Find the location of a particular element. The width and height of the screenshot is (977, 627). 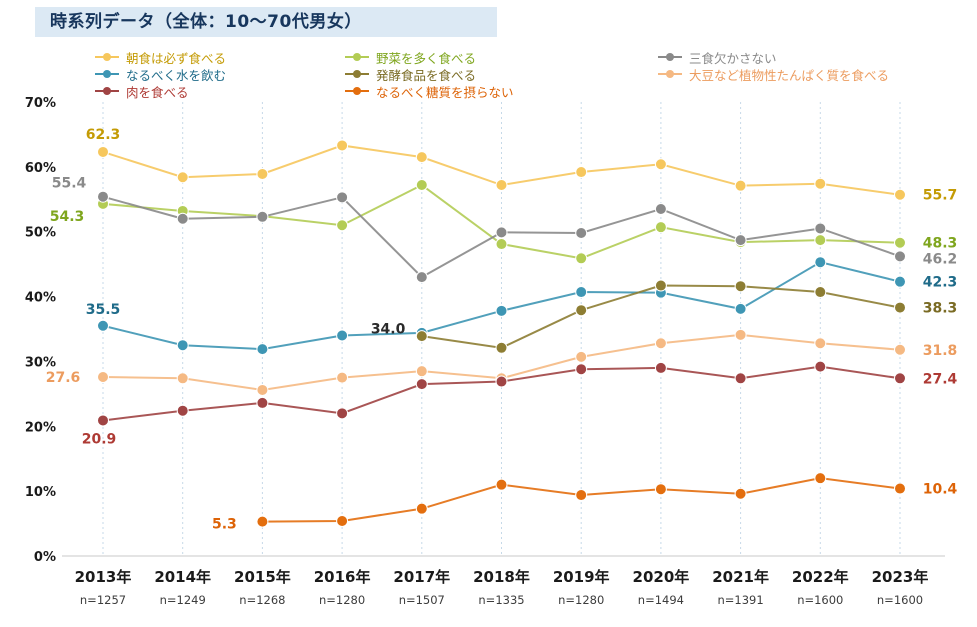

x-n-label: n=1268 is located at coordinates (262, 600).